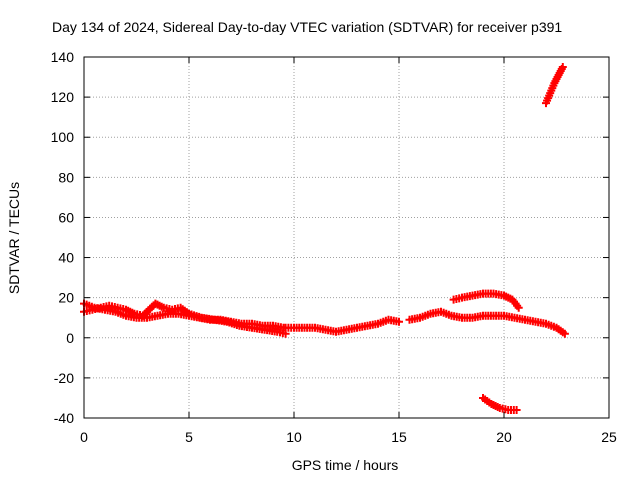 The height and width of the screenshot is (480, 640). I want to click on x-axis-label: GPS time / hours, so click(345, 465).